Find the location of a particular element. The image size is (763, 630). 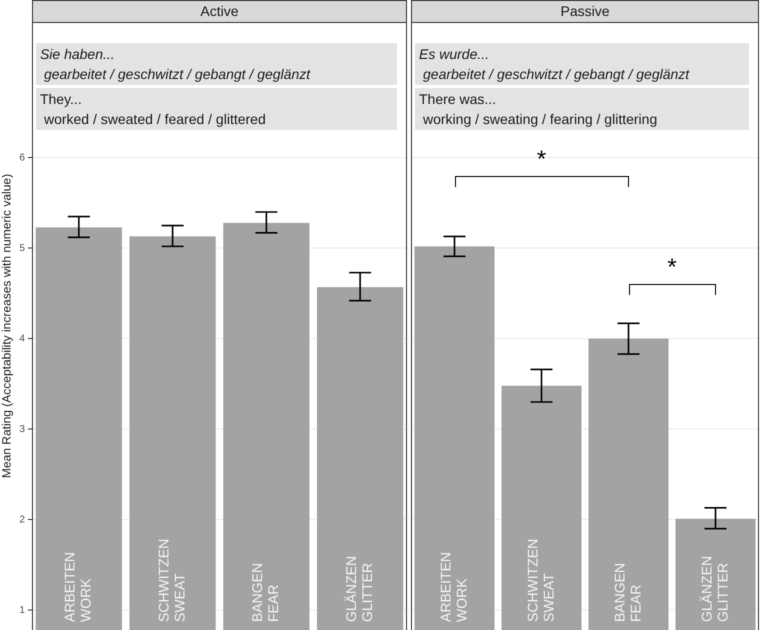

y-tick-label: 3 is located at coordinates (22, 429).